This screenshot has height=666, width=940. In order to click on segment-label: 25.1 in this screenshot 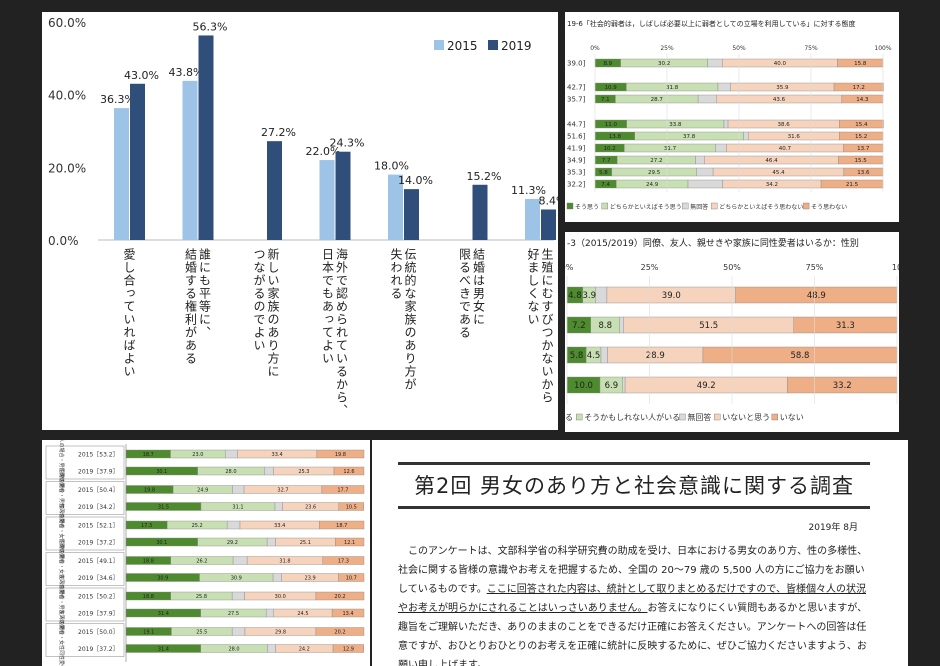, I will do `click(305, 543)`.